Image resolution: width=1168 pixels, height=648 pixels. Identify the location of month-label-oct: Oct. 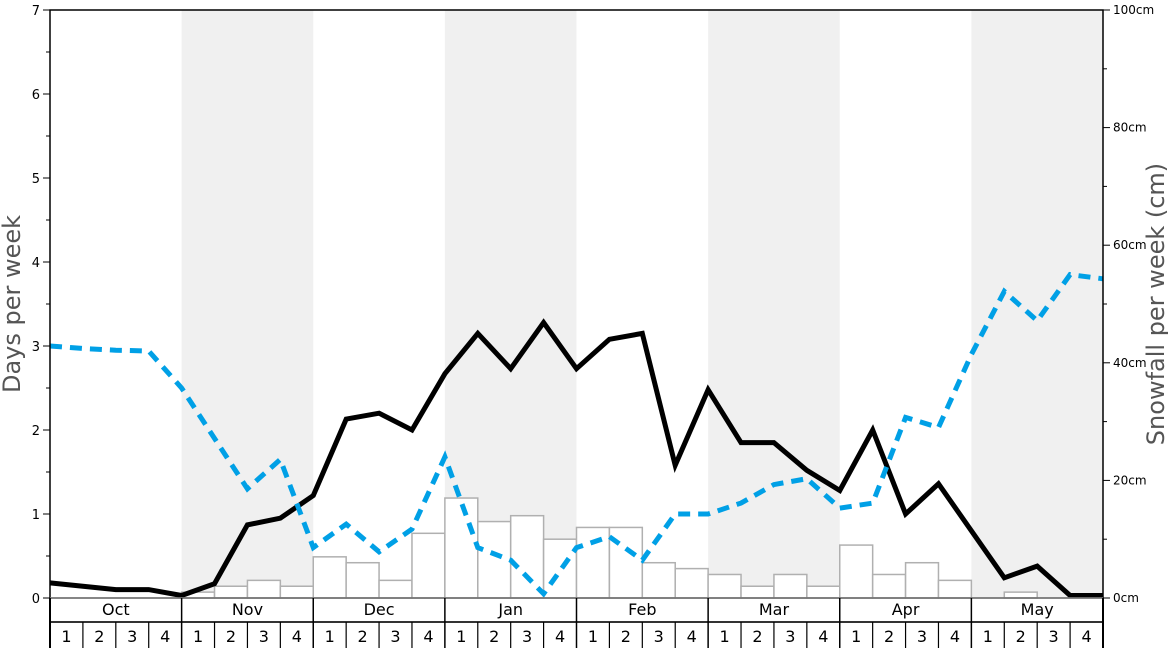
(116, 609).